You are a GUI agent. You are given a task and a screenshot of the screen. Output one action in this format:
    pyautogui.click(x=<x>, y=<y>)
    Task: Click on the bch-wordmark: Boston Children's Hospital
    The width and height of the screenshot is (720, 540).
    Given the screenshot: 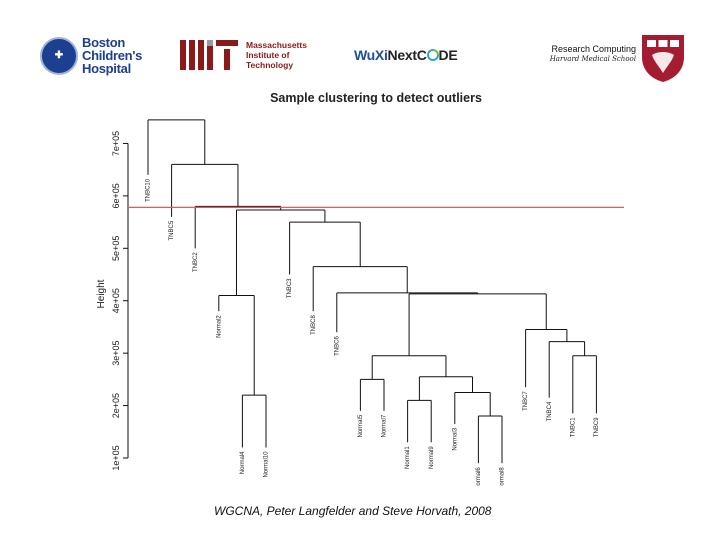 What is the action you would take?
    pyautogui.click(x=112, y=55)
    